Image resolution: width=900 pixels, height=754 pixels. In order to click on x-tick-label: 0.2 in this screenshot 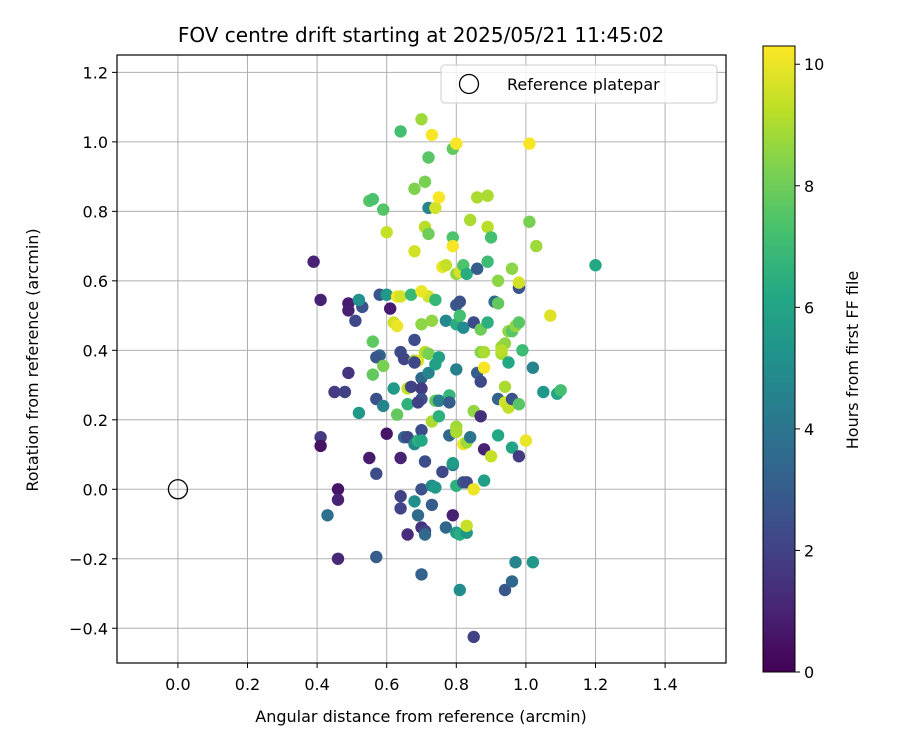, I will do `click(247, 684)`.